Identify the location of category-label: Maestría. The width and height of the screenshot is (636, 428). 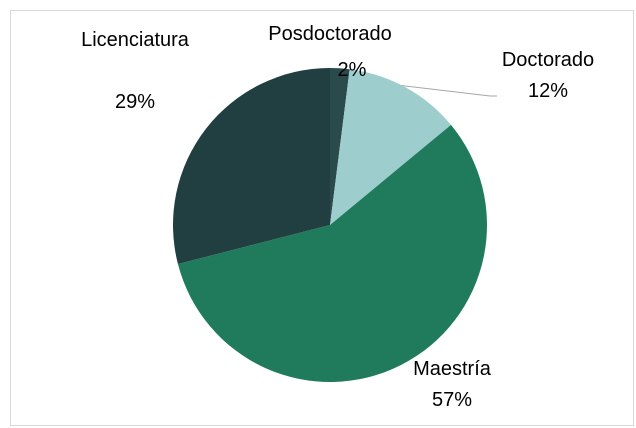
(452, 369).